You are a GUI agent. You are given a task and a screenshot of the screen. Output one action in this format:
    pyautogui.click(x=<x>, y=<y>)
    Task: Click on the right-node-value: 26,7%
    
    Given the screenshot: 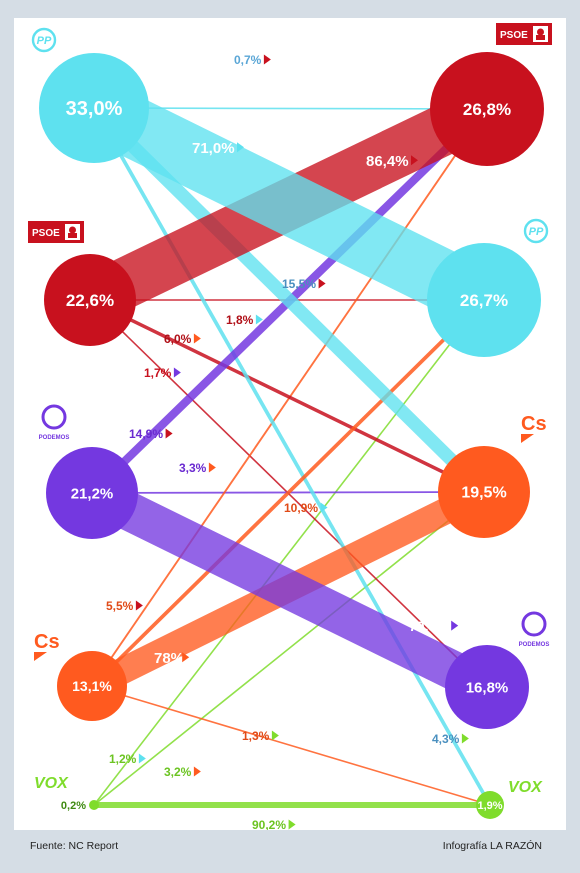 What is the action you would take?
    pyautogui.click(x=484, y=300)
    